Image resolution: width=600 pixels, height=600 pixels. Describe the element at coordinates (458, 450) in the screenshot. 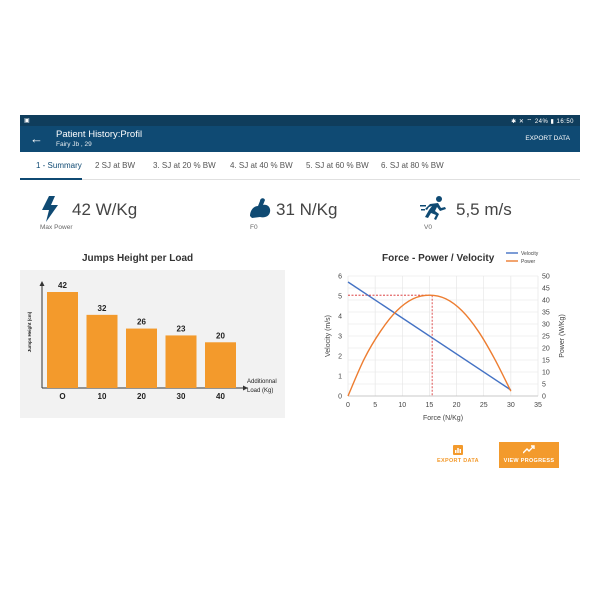

I see `bar-chart-icon` at that location.